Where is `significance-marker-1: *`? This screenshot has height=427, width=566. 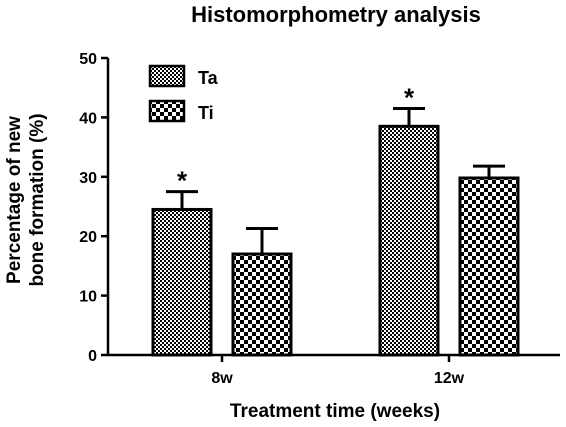 significance-marker-1: * is located at coordinates (409, 97).